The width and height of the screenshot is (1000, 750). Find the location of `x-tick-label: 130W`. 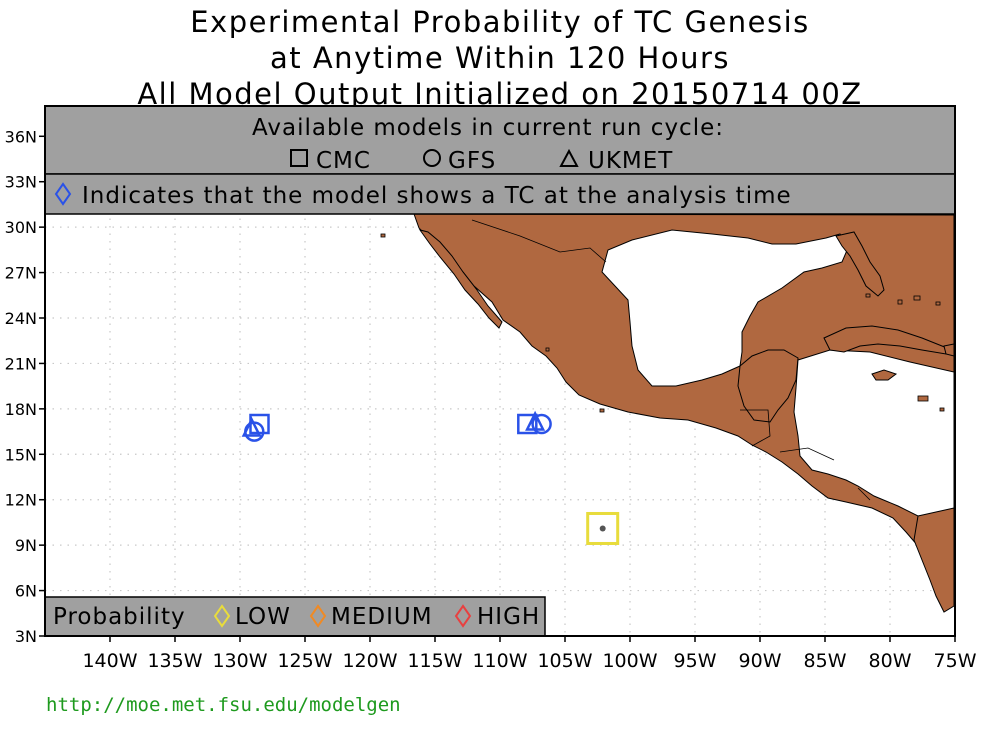

x-tick-label: 130W is located at coordinates (239, 661).